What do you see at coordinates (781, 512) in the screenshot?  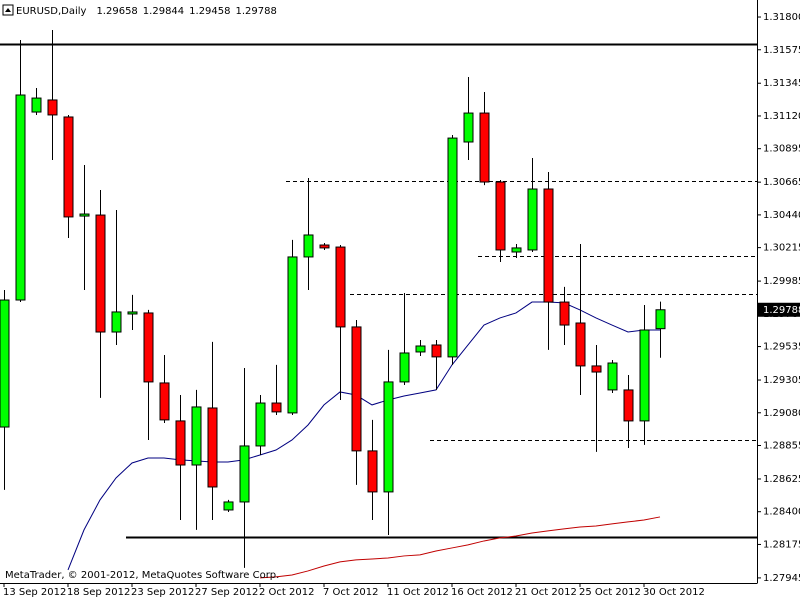 I see `y-tick-label: 1.28400` at bounding box center [781, 512].